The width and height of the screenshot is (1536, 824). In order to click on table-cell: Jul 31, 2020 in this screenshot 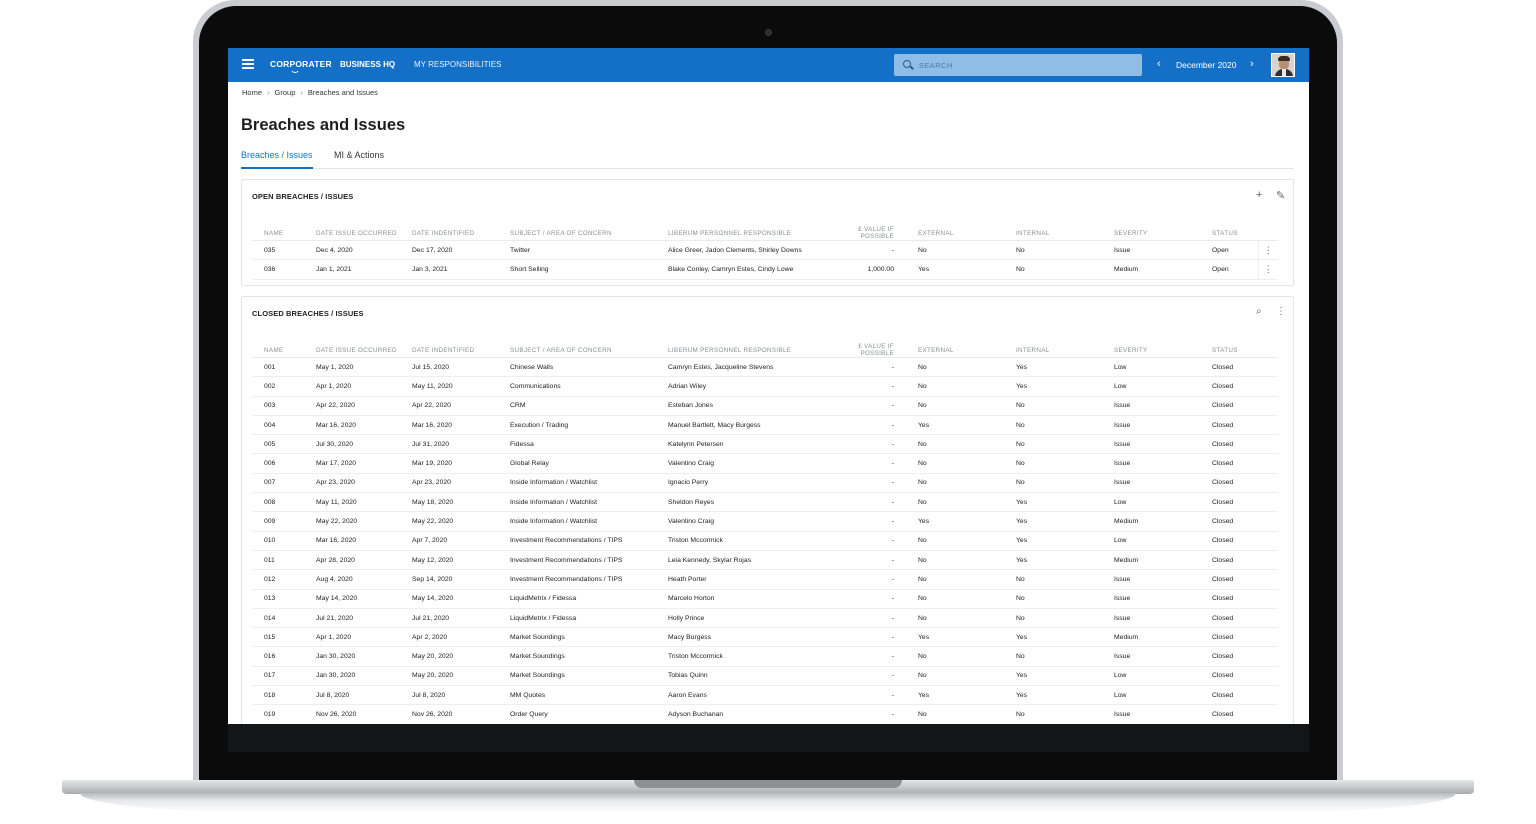, I will do `click(449, 444)`.